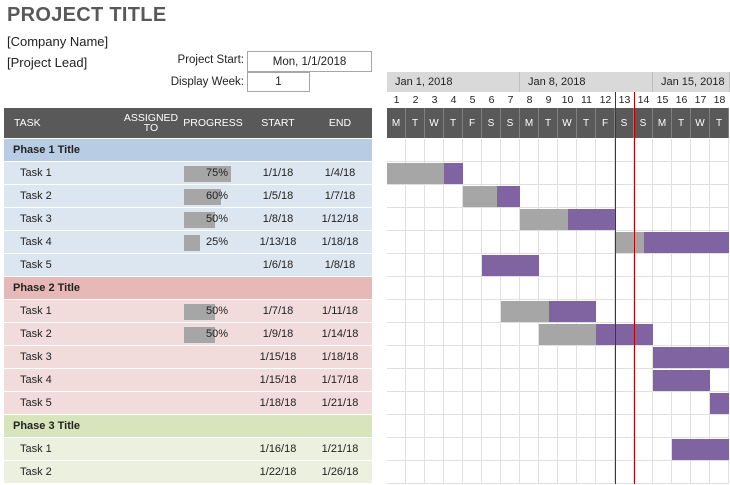  I want to click on task-row: Task 1 50% 1/7/18 1/11/18, so click(188, 311).